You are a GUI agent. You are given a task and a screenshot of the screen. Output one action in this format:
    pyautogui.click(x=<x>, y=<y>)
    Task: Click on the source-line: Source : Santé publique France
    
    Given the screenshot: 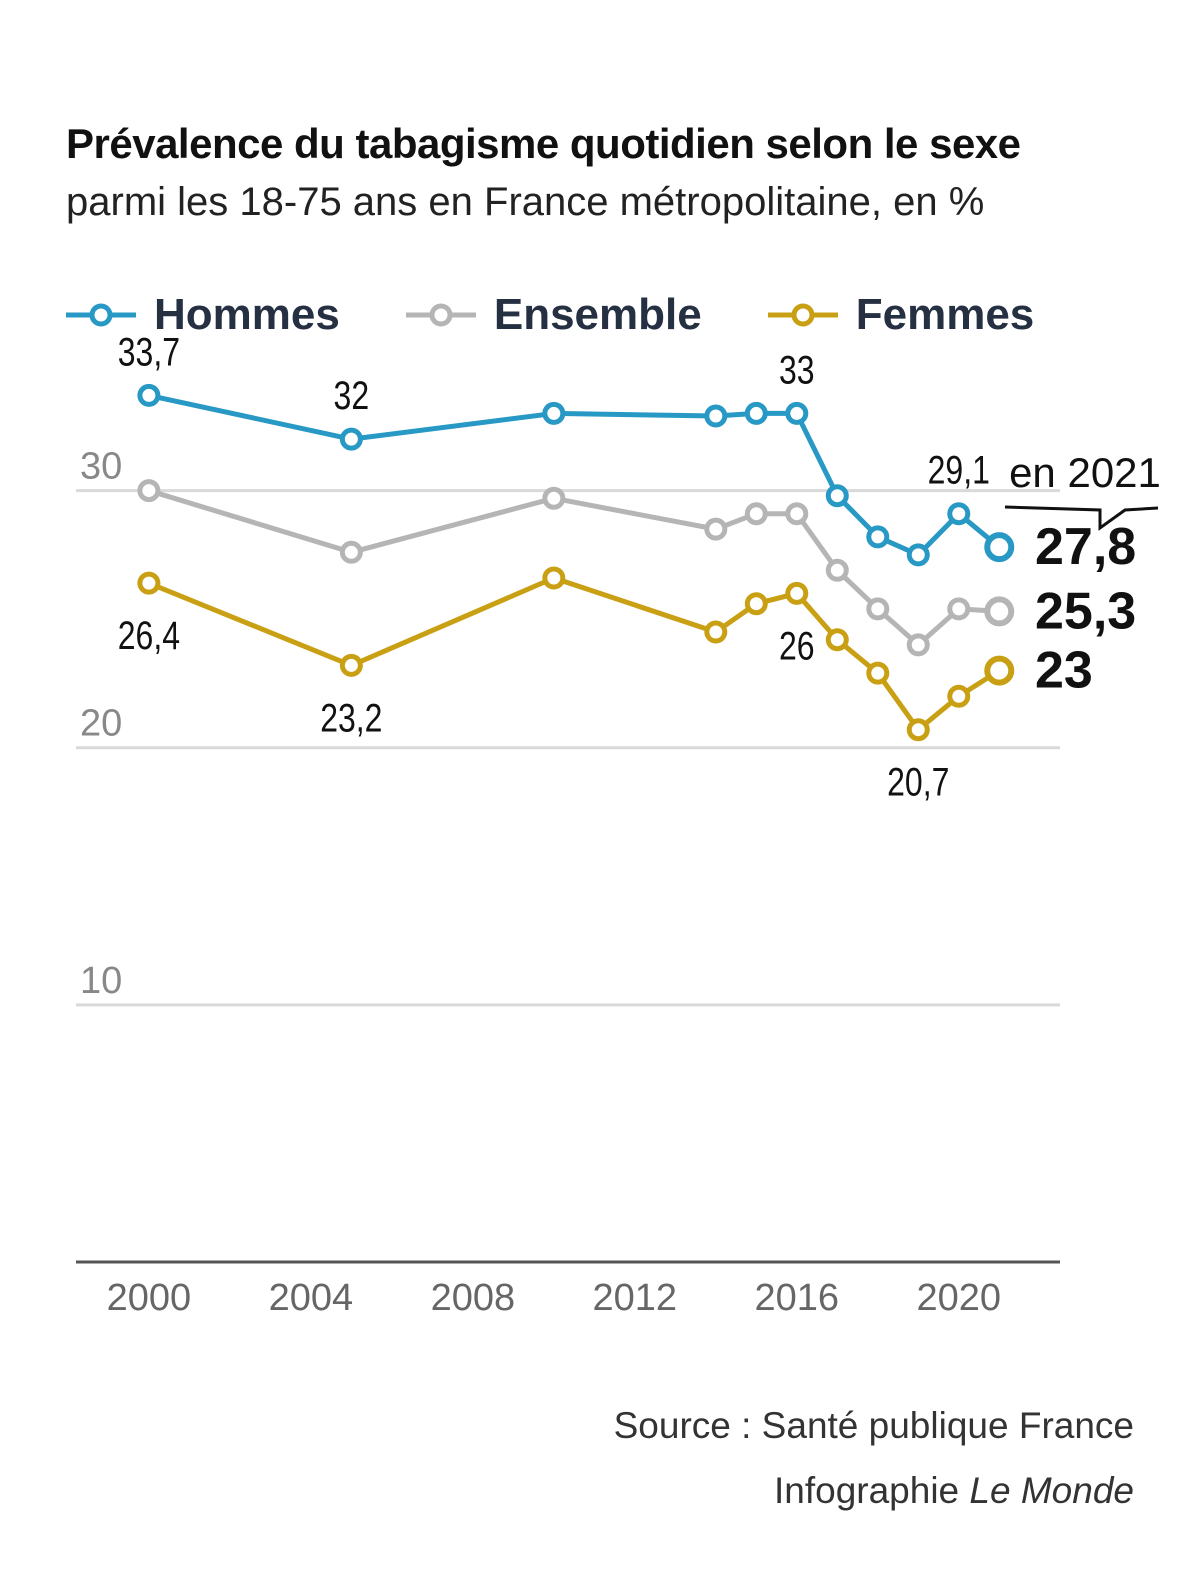 What is the action you would take?
    pyautogui.click(x=873, y=1425)
    